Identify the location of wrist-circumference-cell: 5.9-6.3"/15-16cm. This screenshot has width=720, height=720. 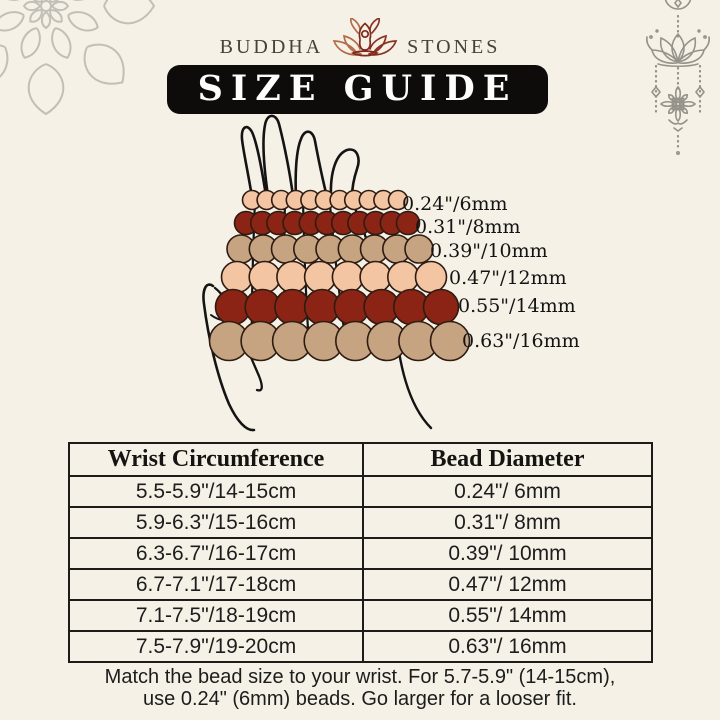
(216, 522).